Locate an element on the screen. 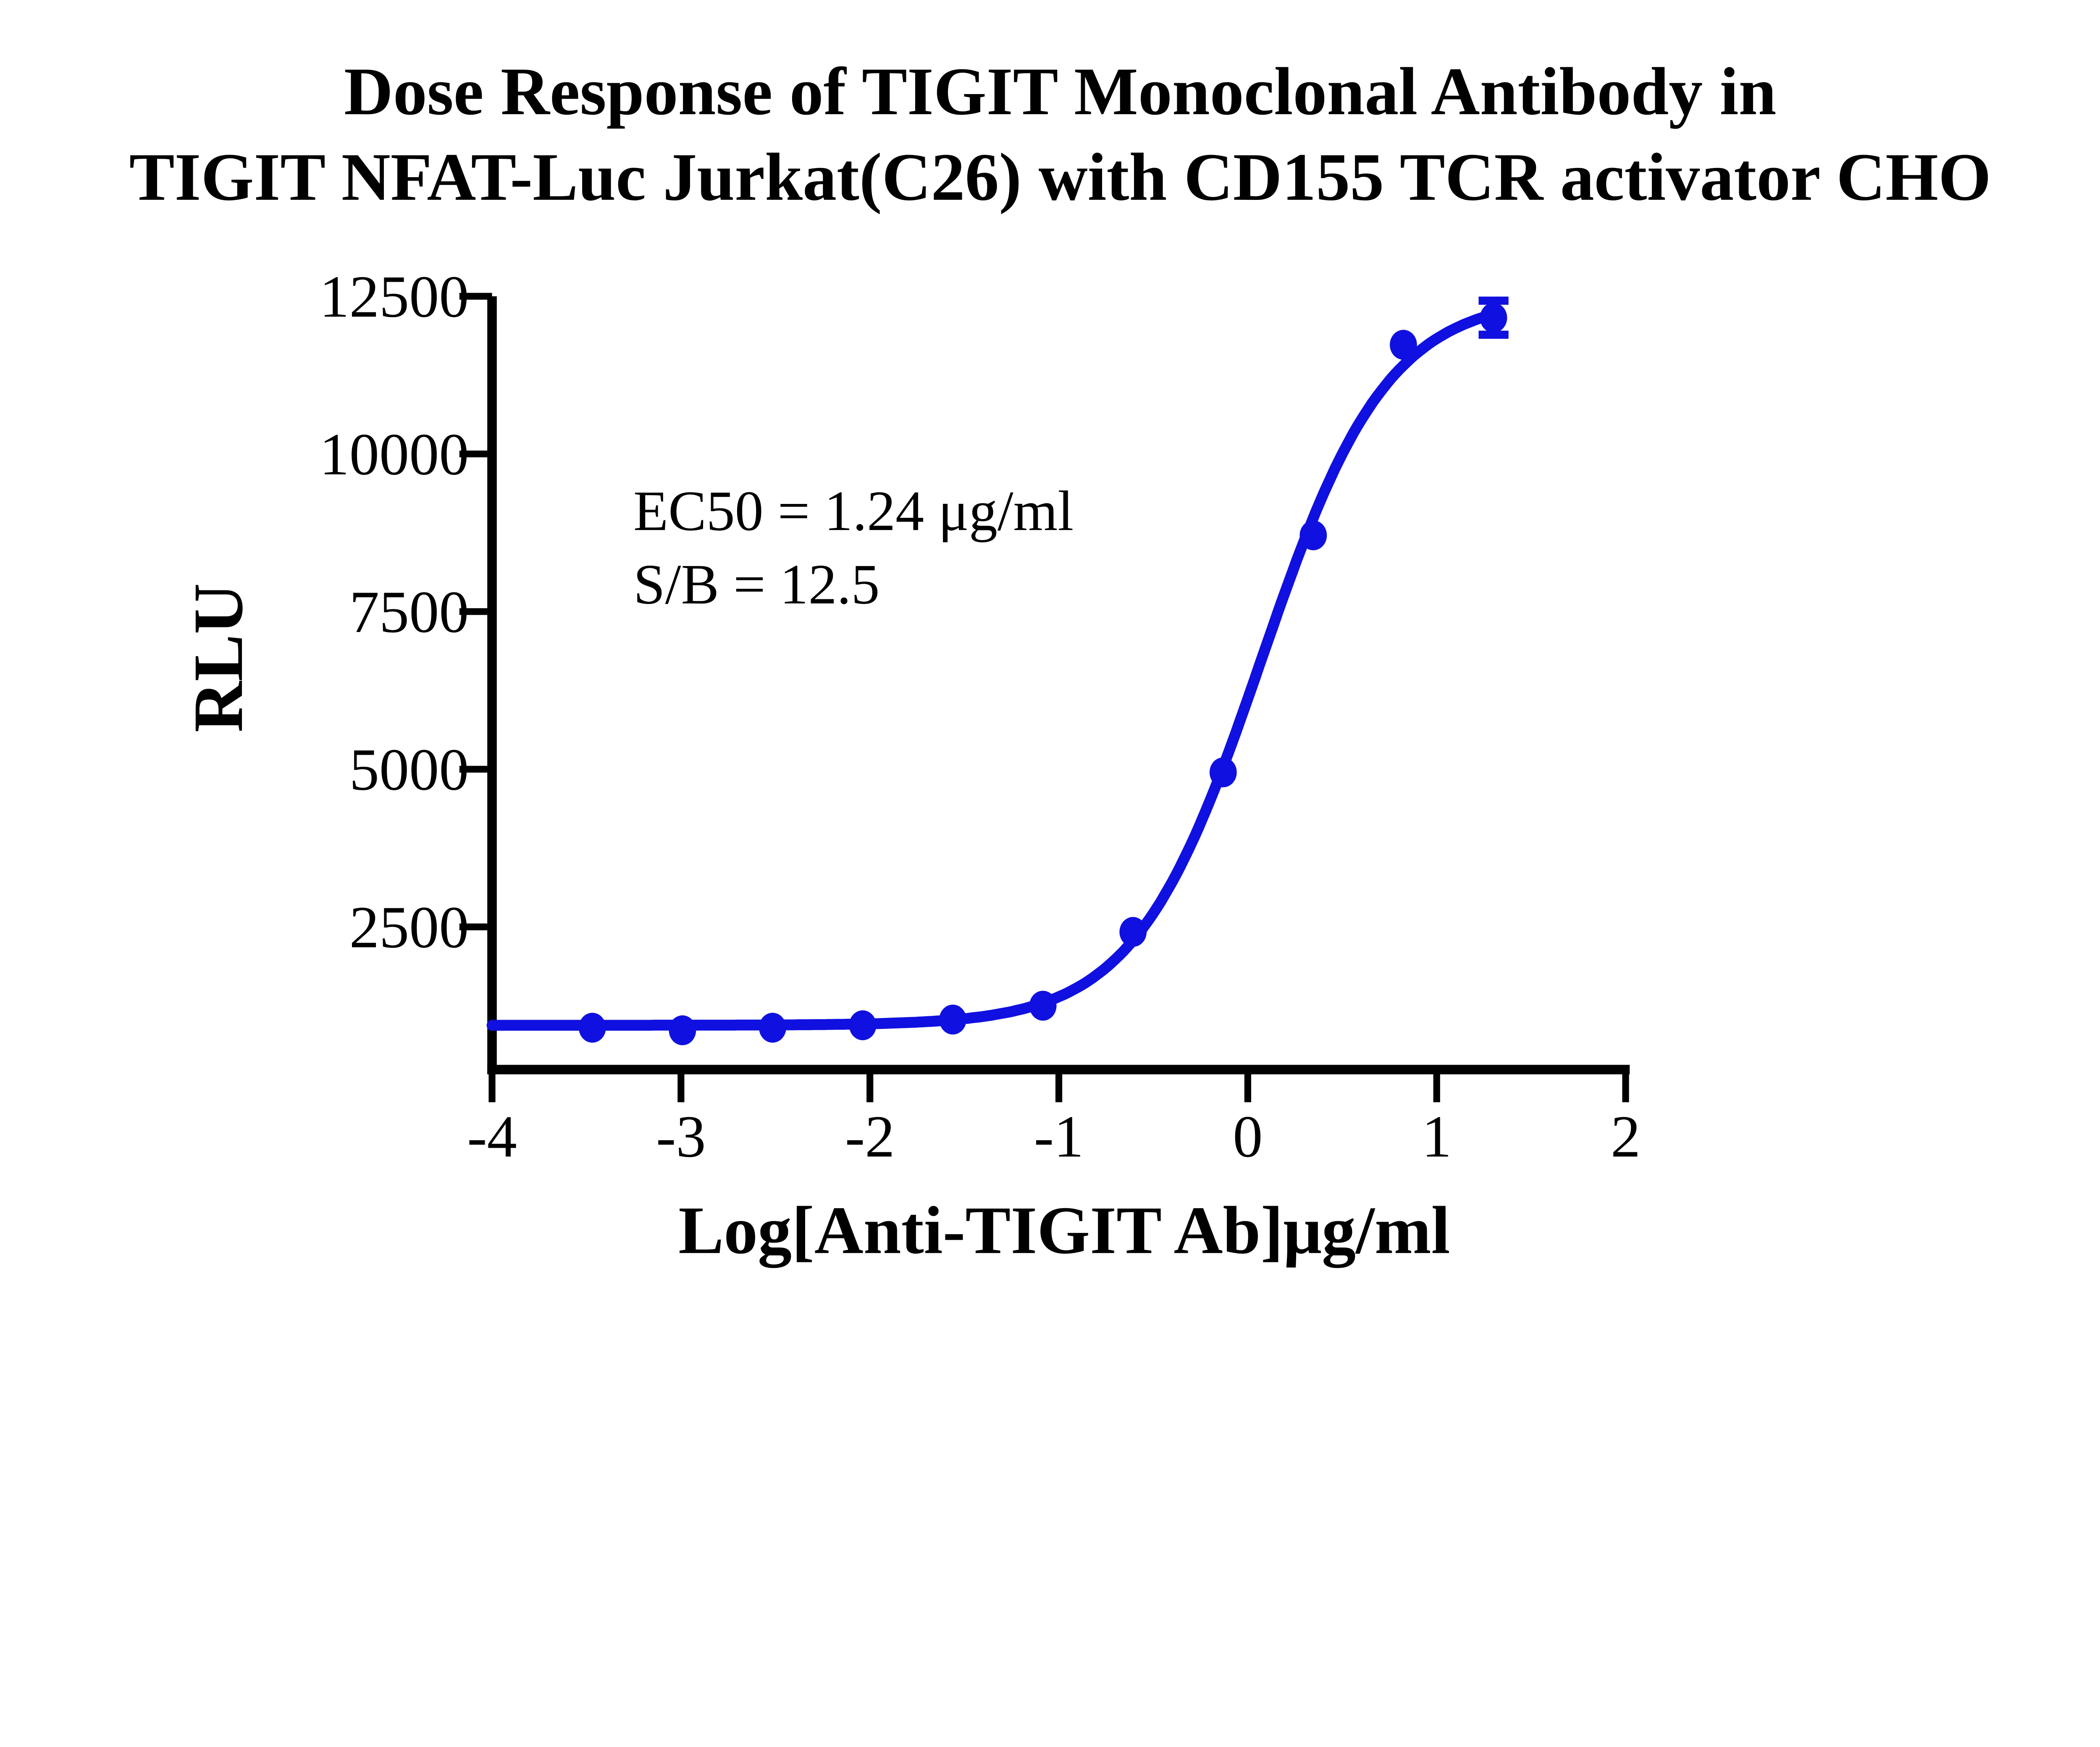 The image size is (2100, 1747). x-tick-label: 2 is located at coordinates (1626, 1136).